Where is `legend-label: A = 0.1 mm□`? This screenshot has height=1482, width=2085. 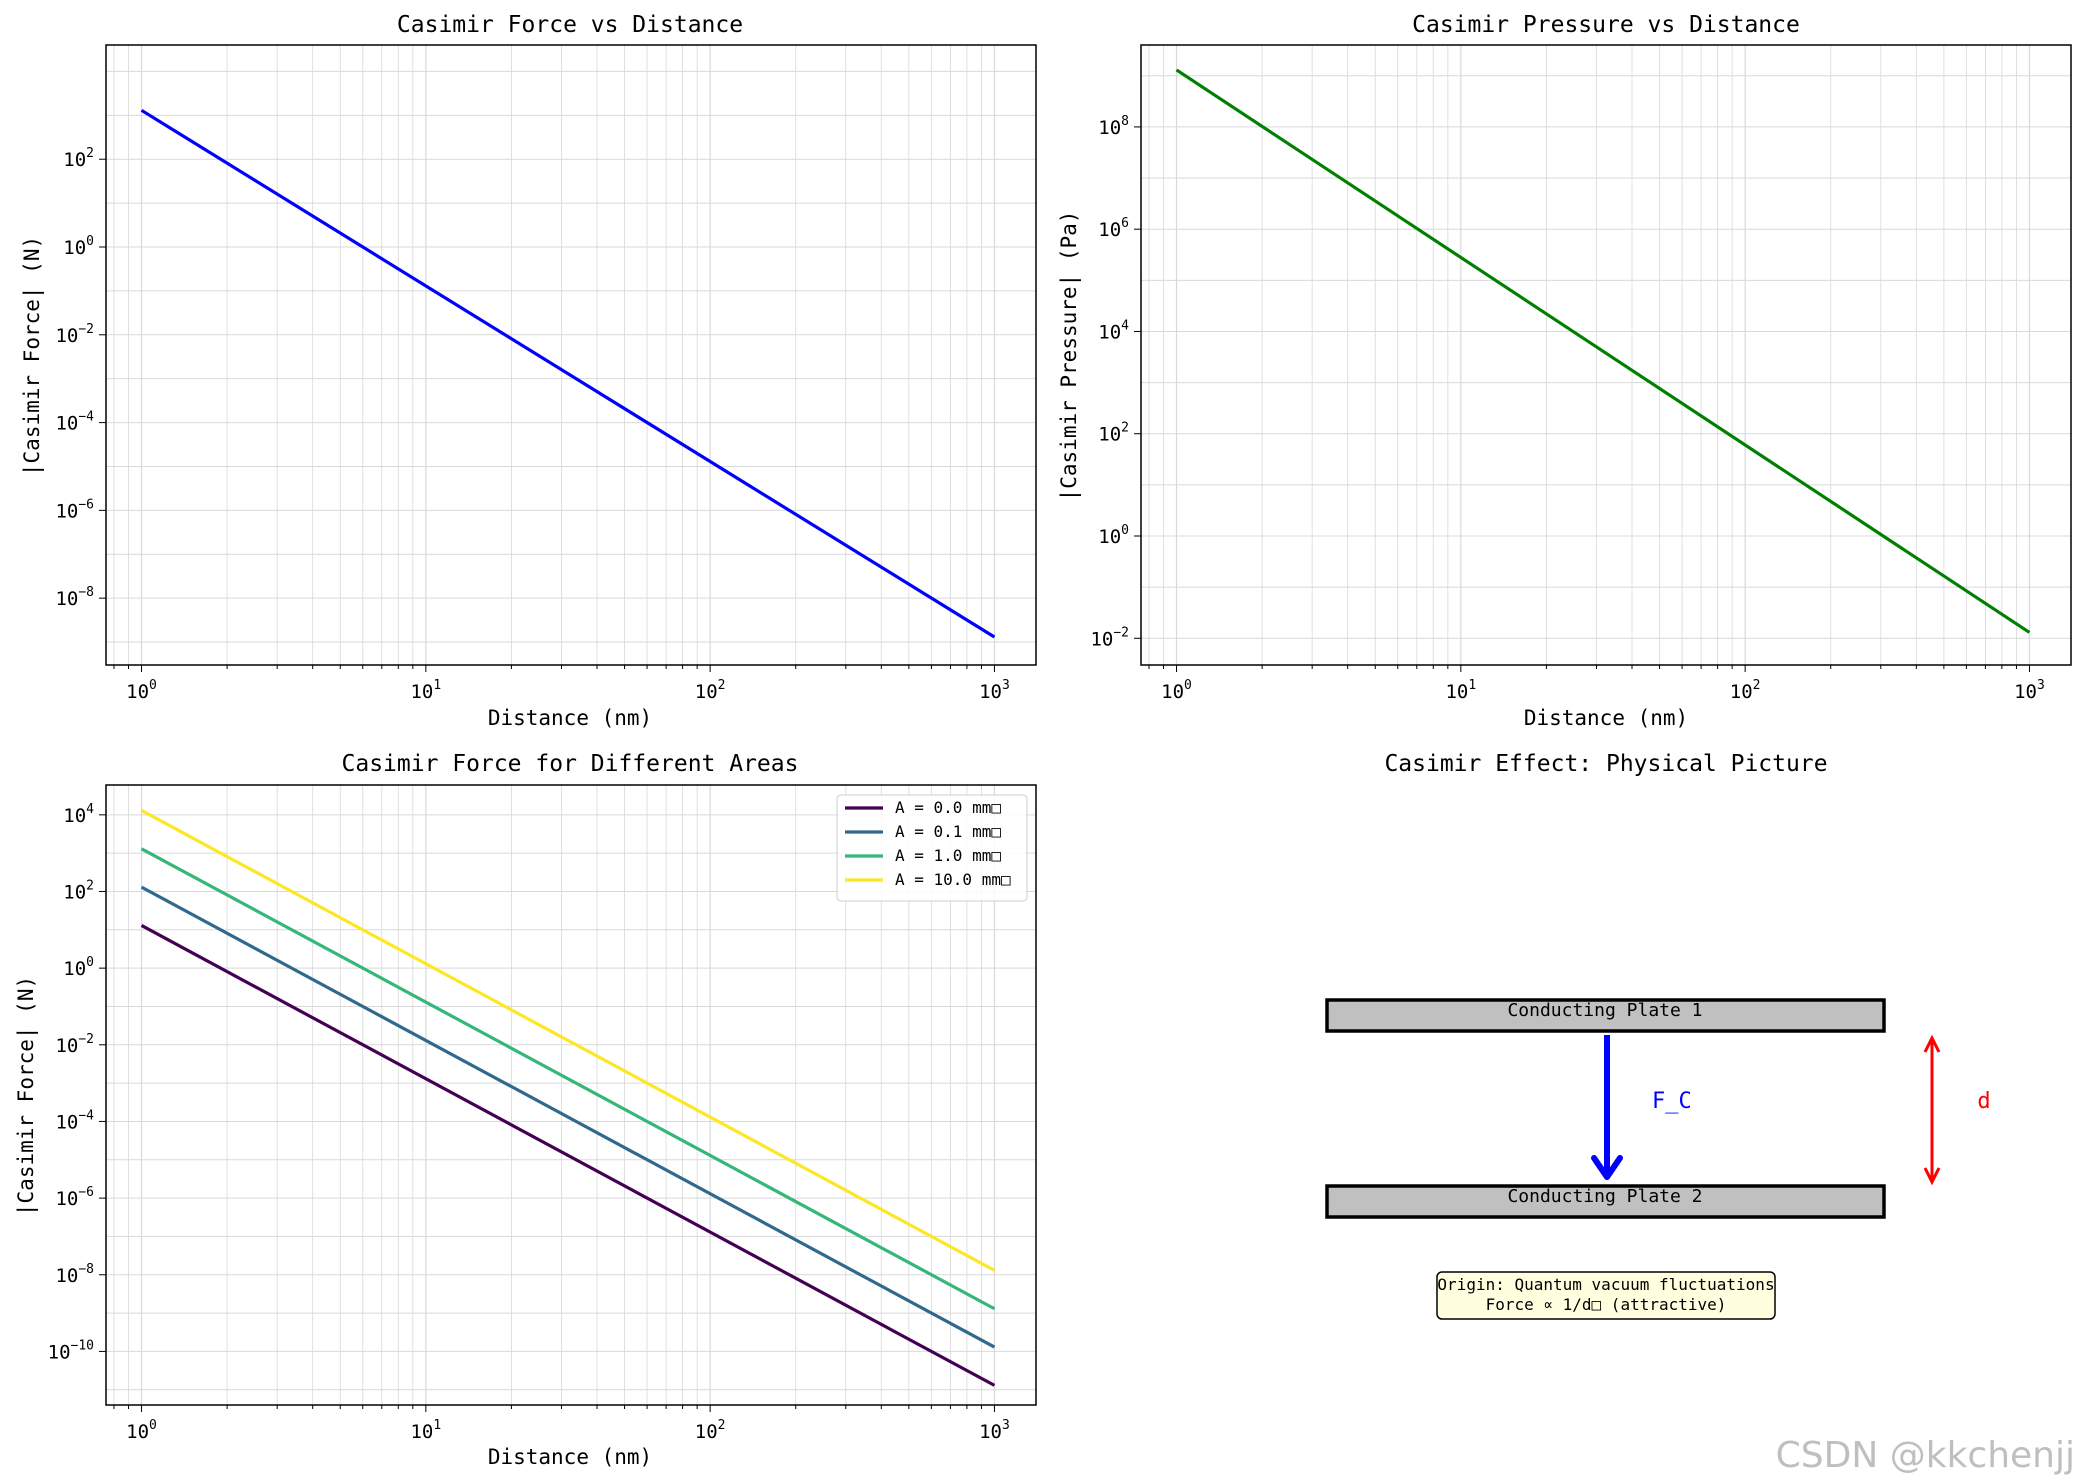
legend-label: A = 0.1 mm□ is located at coordinates (948, 831).